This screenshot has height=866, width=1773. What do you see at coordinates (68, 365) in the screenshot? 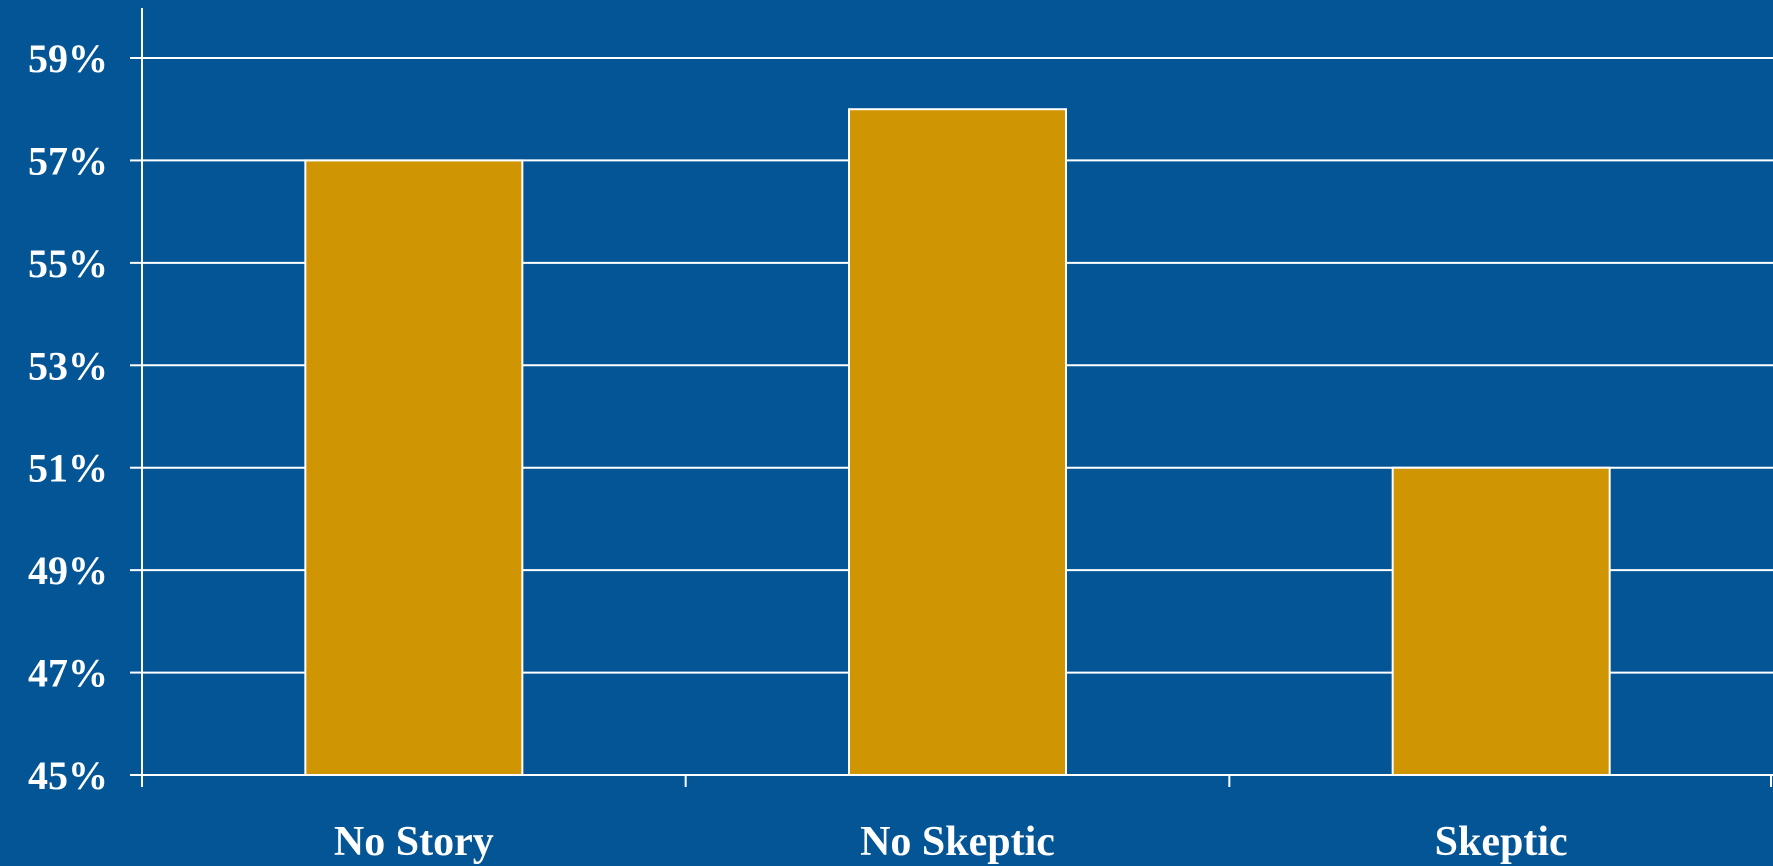
I see `y-tick-label: 53%` at bounding box center [68, 365].